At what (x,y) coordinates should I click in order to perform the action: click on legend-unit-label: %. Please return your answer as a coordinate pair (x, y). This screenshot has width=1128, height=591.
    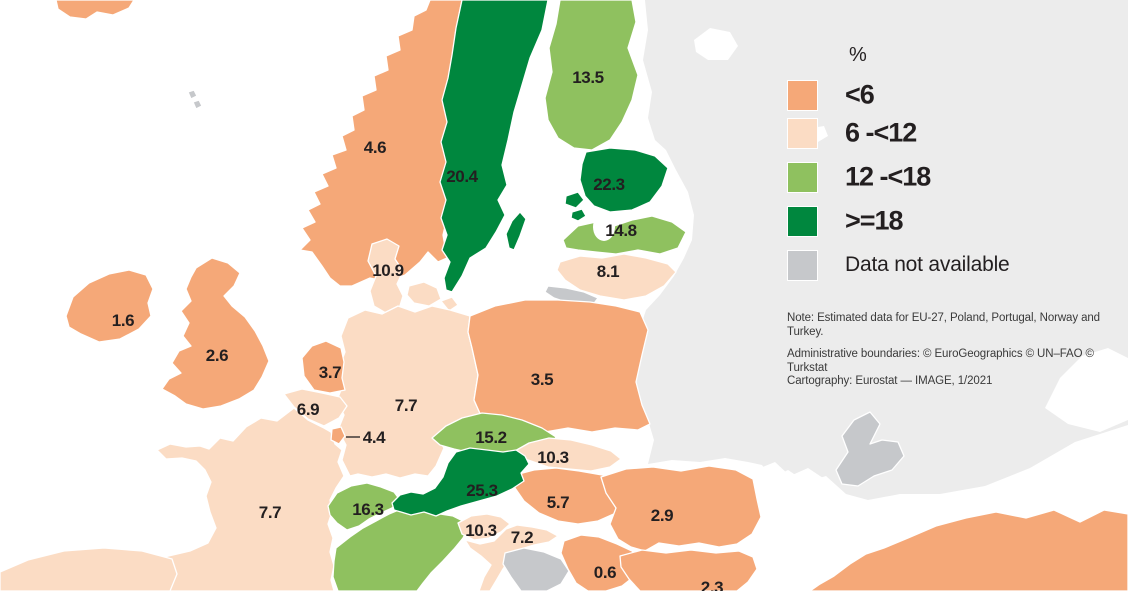
    Looking at the image, I should click on (858, 55).